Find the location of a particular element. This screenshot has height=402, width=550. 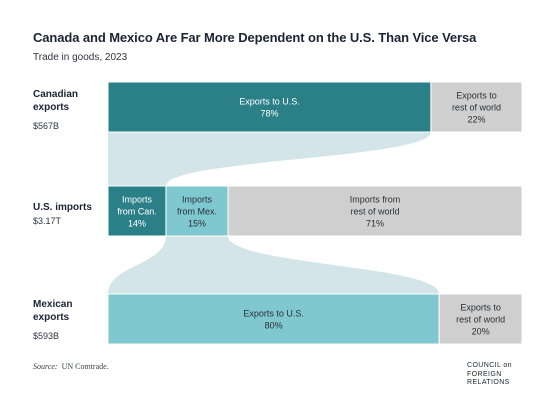

bar-segment-r0-s1 is located at coordinates (476, 107).